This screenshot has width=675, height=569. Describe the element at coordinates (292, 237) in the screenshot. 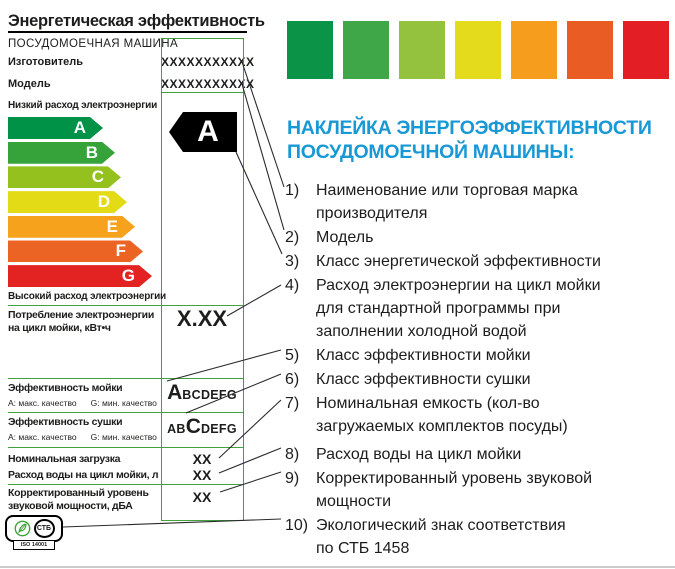

I see `legend-item-number: 2)` at that location.